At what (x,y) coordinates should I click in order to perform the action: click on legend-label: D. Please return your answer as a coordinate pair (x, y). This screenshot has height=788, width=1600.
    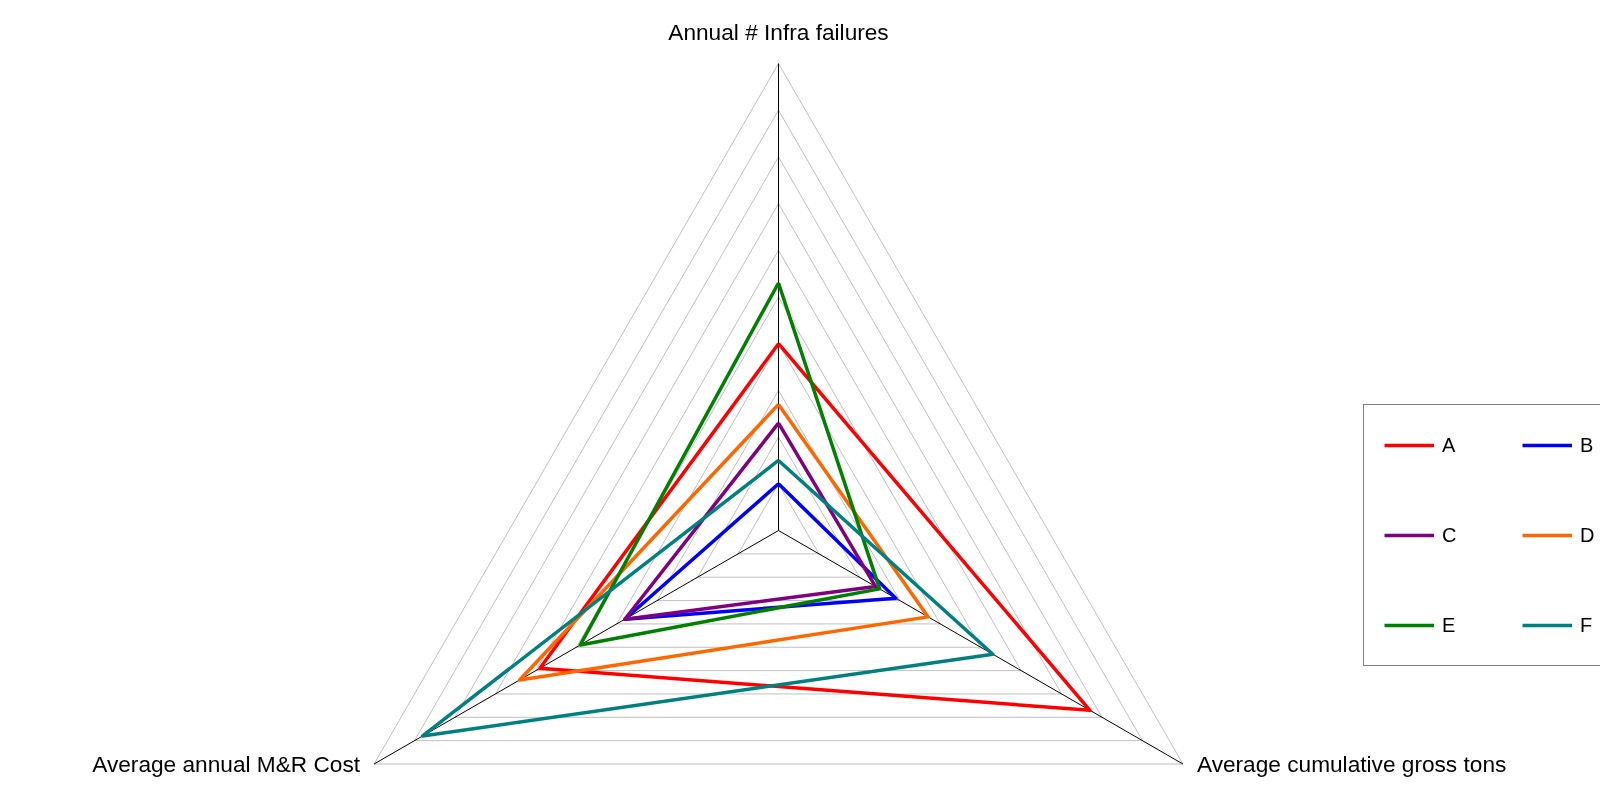
    Looking at the image, I should click on (1588, 535).